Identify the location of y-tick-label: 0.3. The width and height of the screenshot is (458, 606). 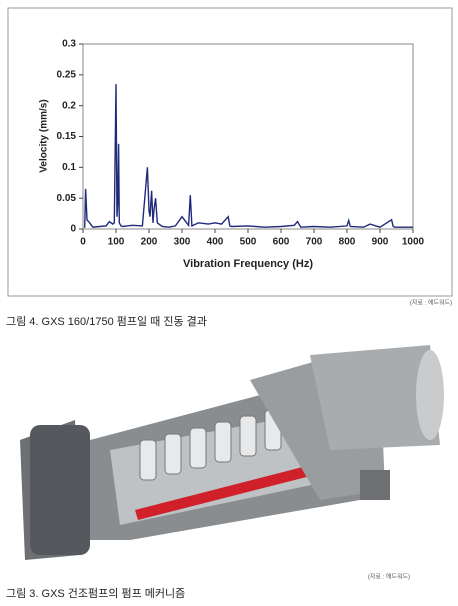
(69, 44).